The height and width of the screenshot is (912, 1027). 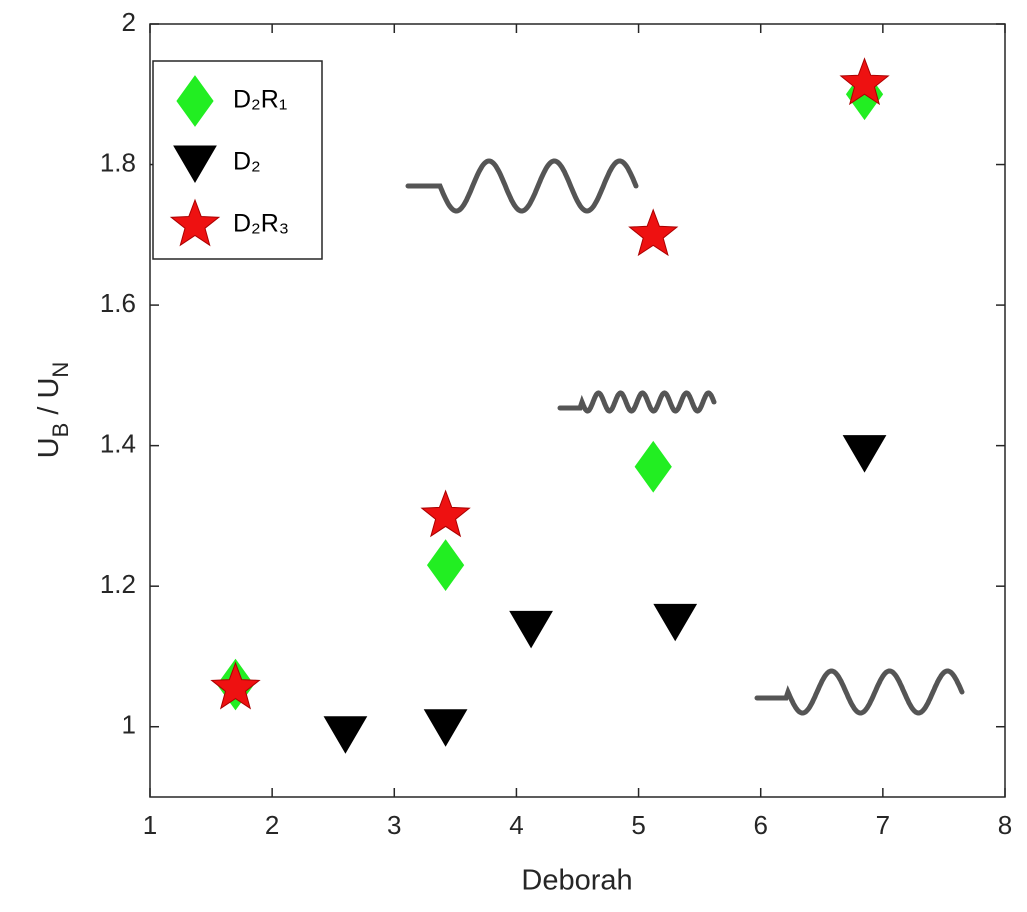 I want to click on y-axis-label: UB / UN, so click(x=53, y=410).